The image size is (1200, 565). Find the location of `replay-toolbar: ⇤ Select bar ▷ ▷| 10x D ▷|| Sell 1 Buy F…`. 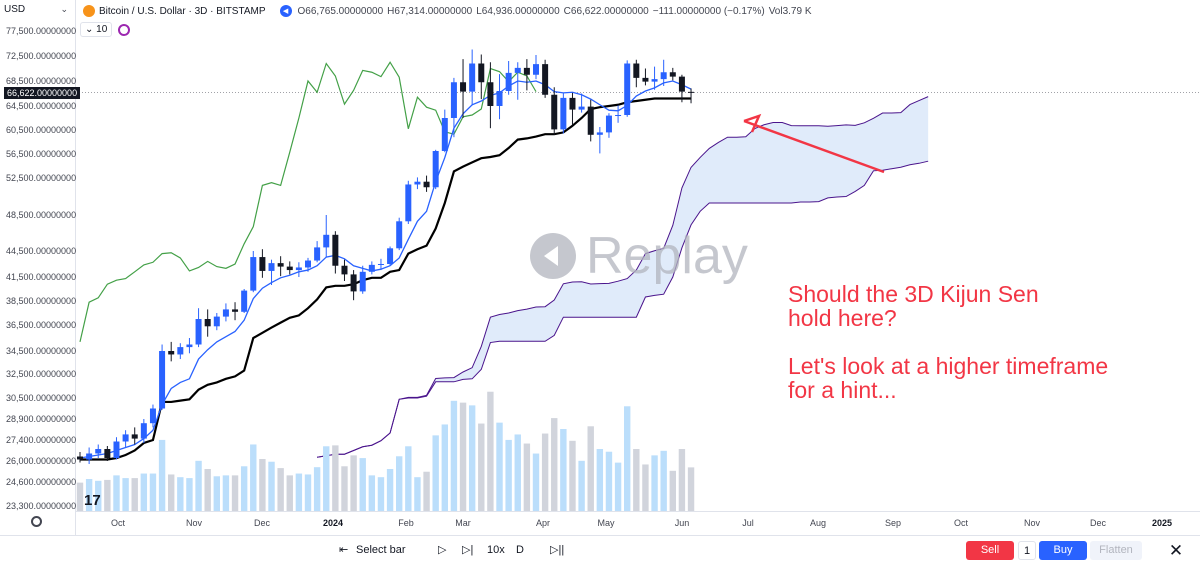

replay-toolbar: ⇤ Select bar ▷ ▷| 10x D ▷|| Sell 1 Buy F… is located at coordinates (600, 550).